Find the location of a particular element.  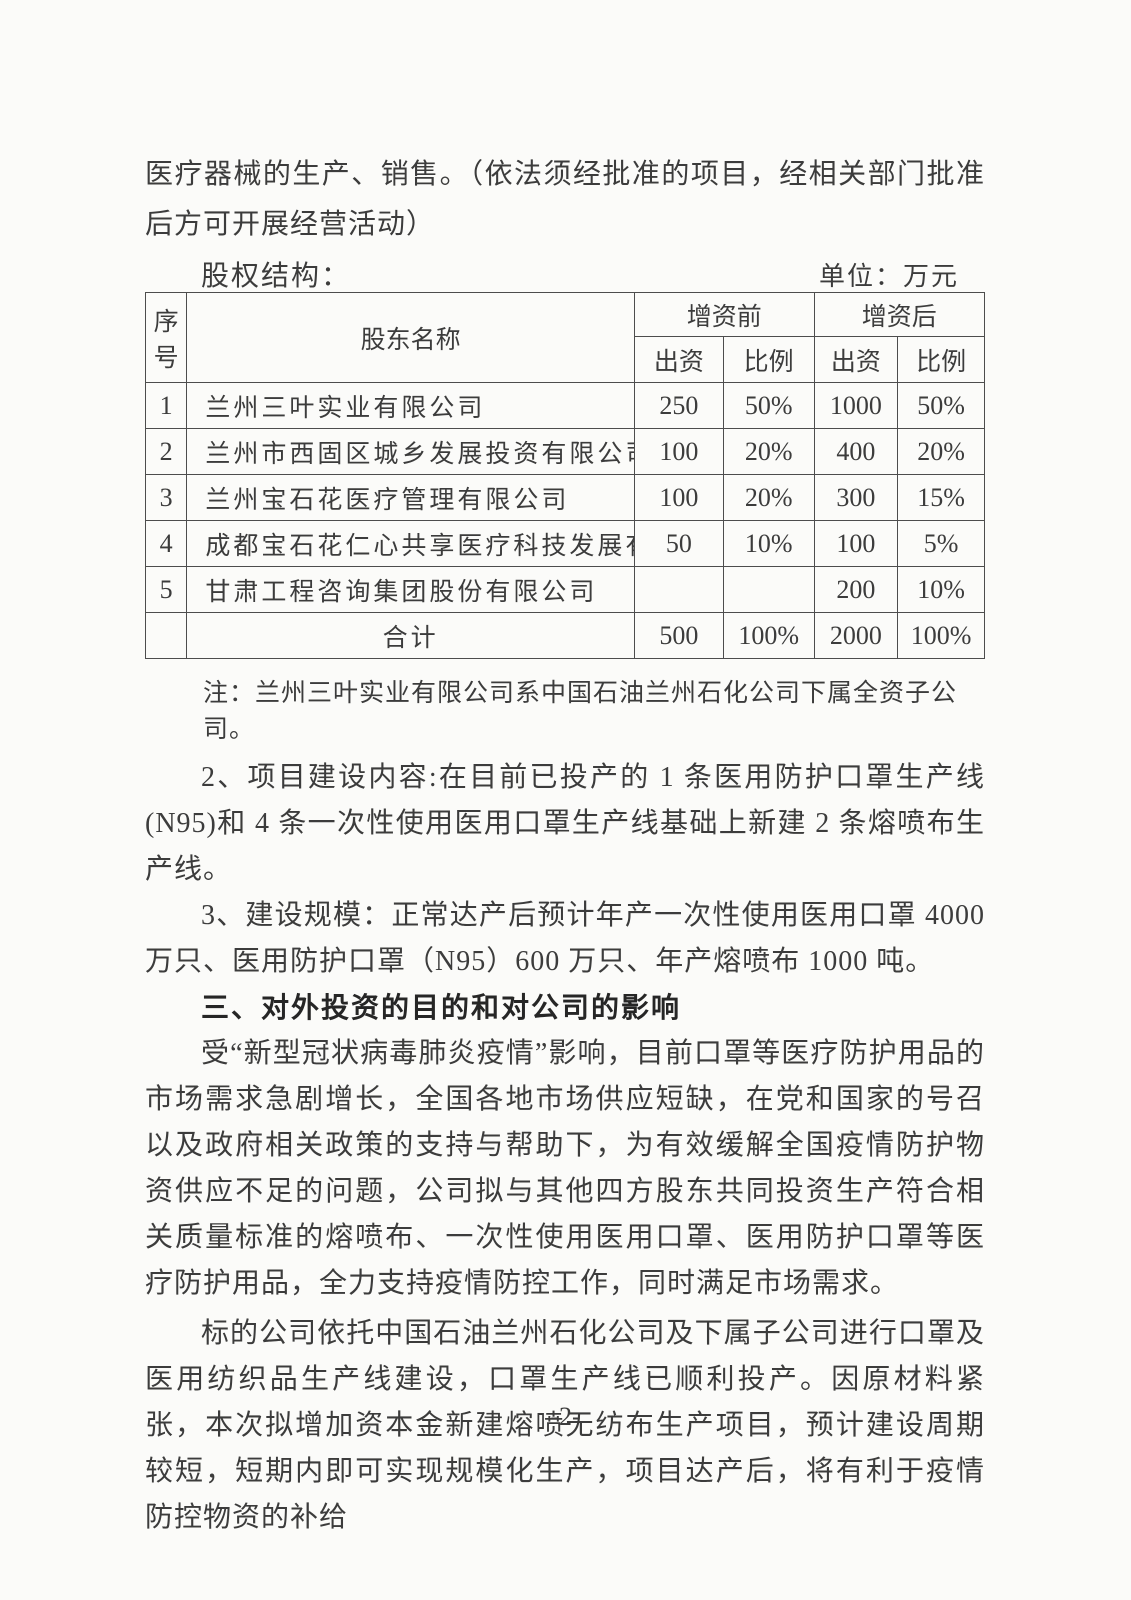

page-number: -2- is located at coordinates (565, 1416).